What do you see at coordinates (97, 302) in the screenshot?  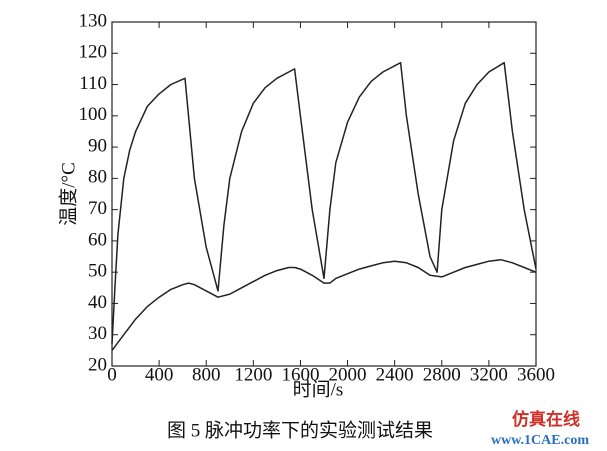 I see `y-tick-label: 40` at bounding box center [97, 302].